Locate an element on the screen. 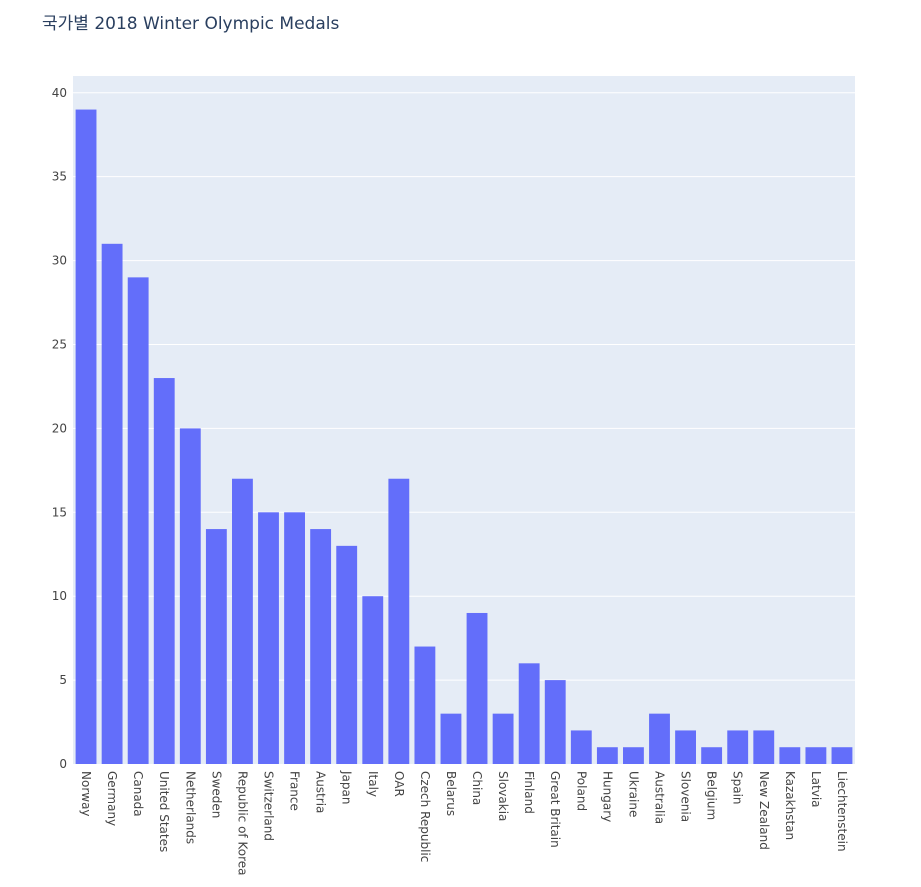 This screenshot has height=887, width=921. x-tick-label: Hungary is located at coordinates (607, 796).